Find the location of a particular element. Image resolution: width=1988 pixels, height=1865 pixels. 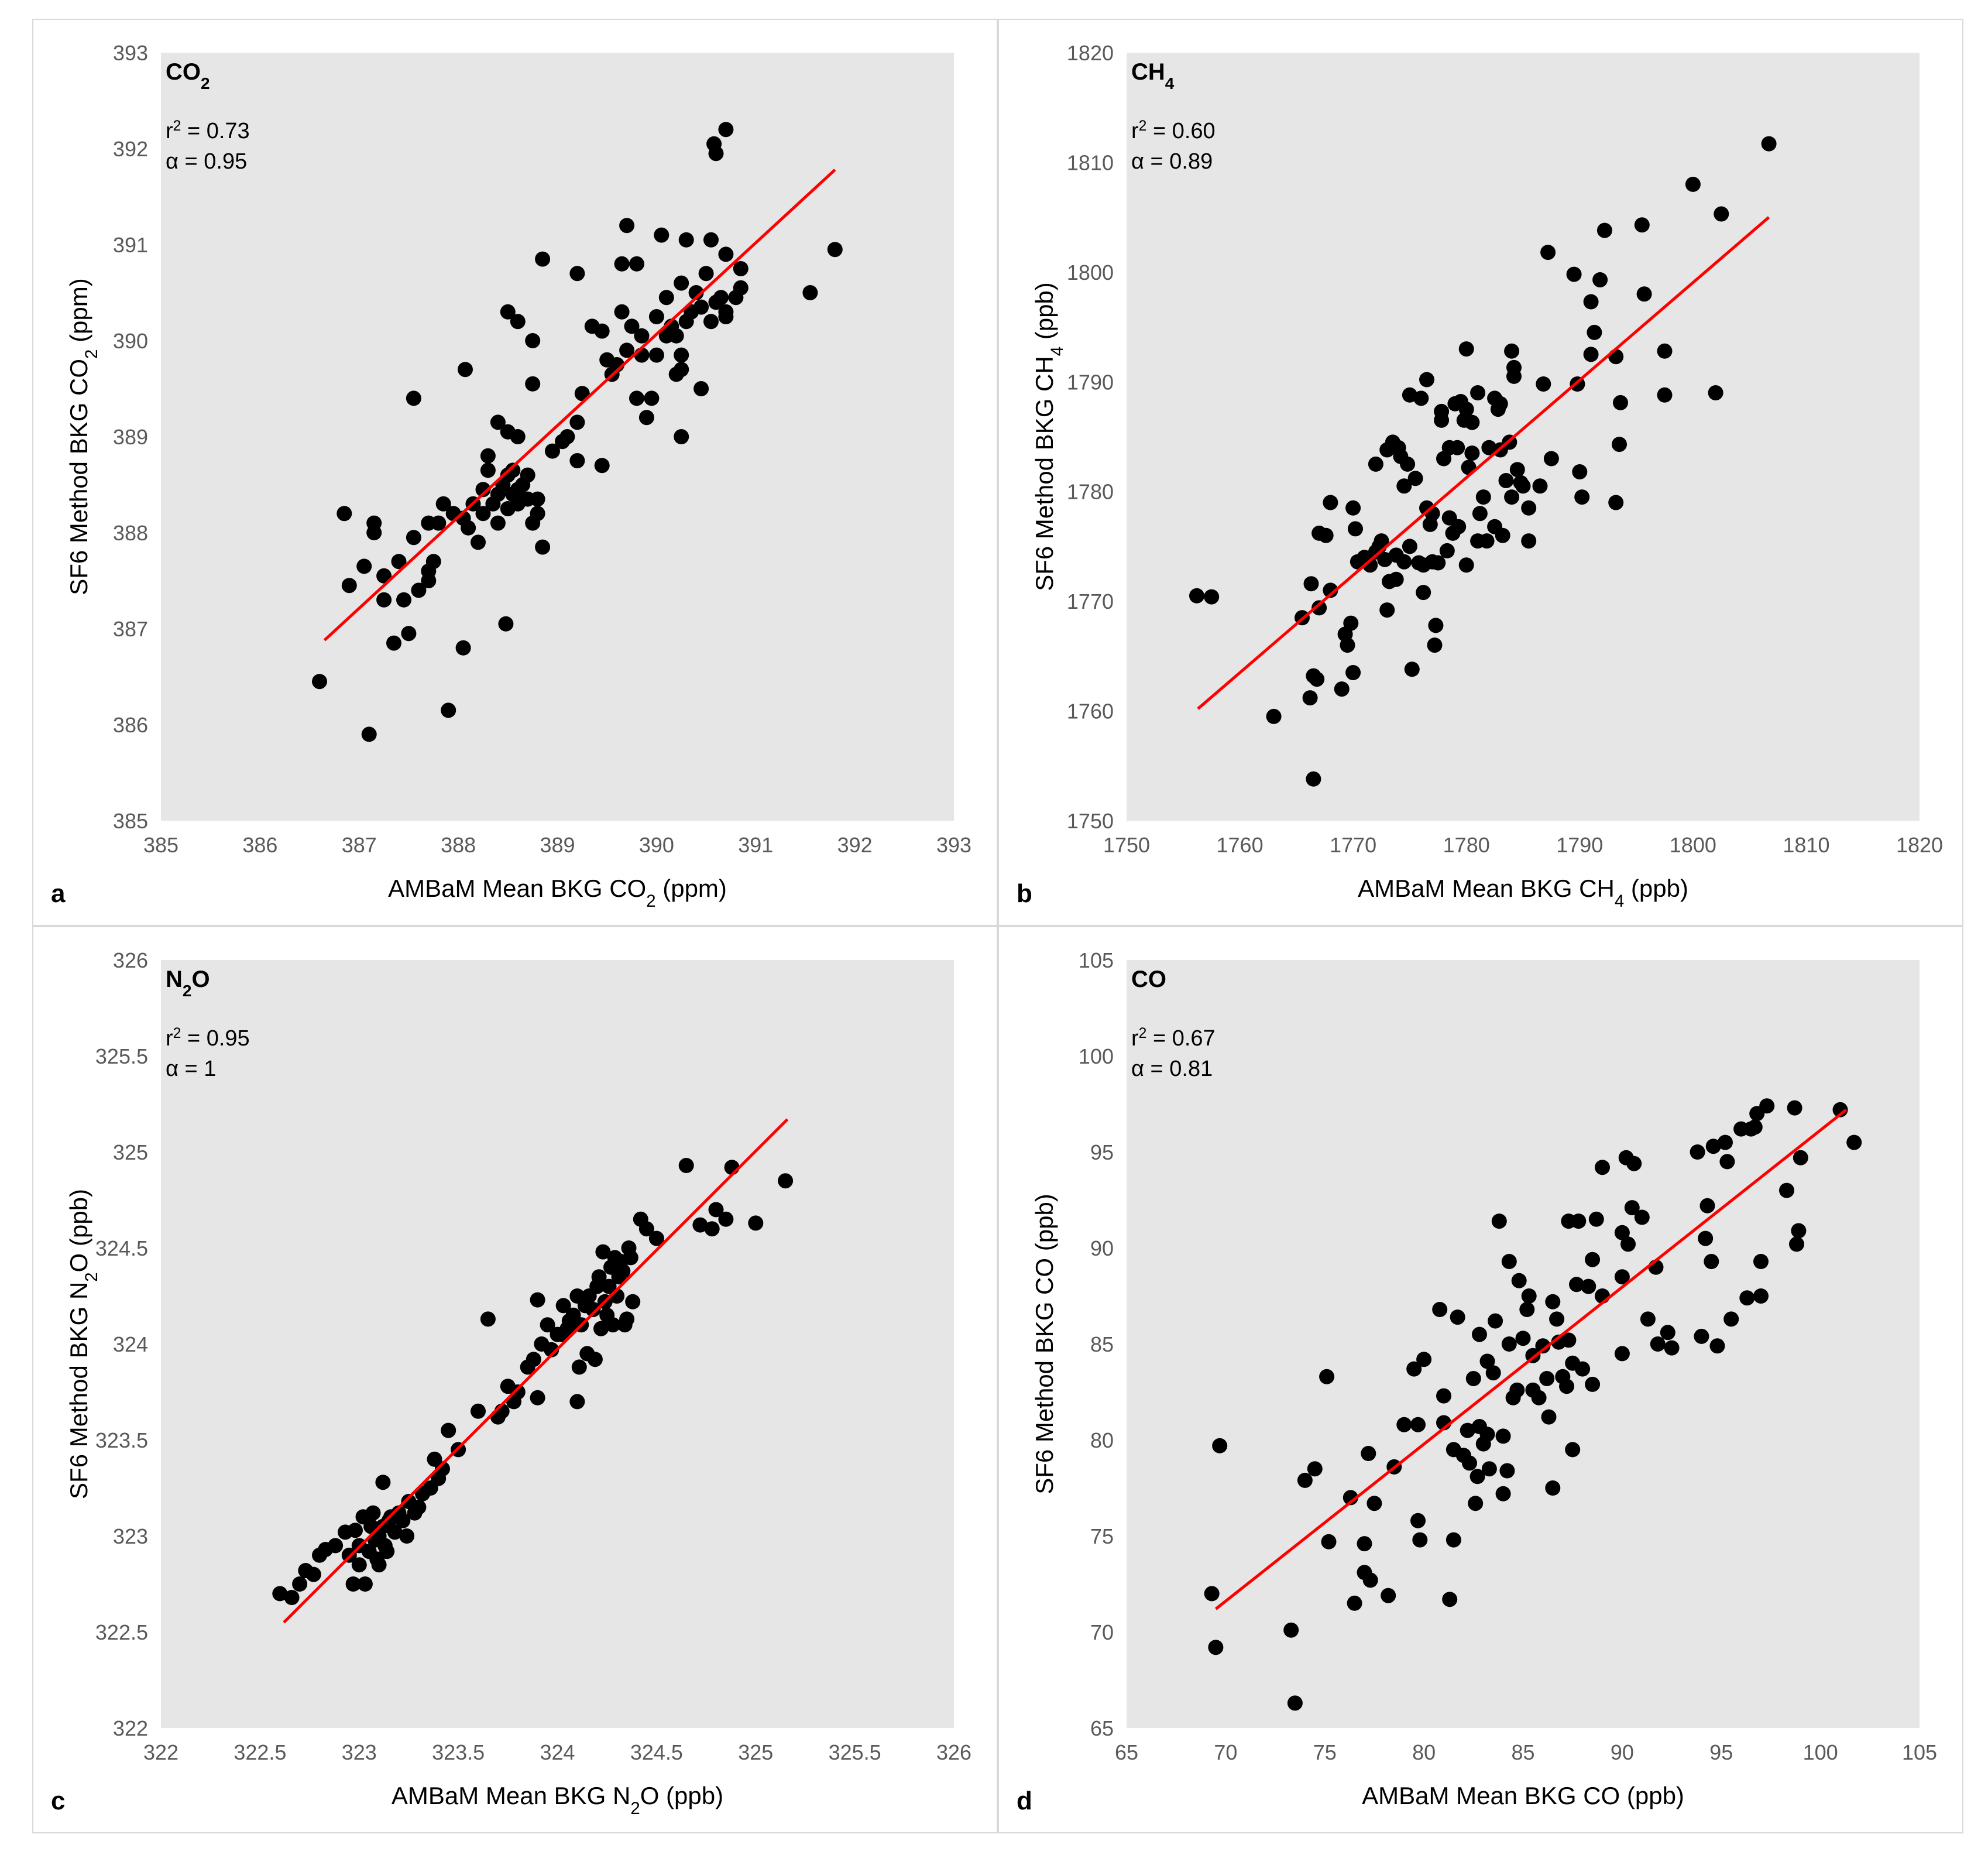

x-tick-label: 1770 is located at coordinates (1353, 845).